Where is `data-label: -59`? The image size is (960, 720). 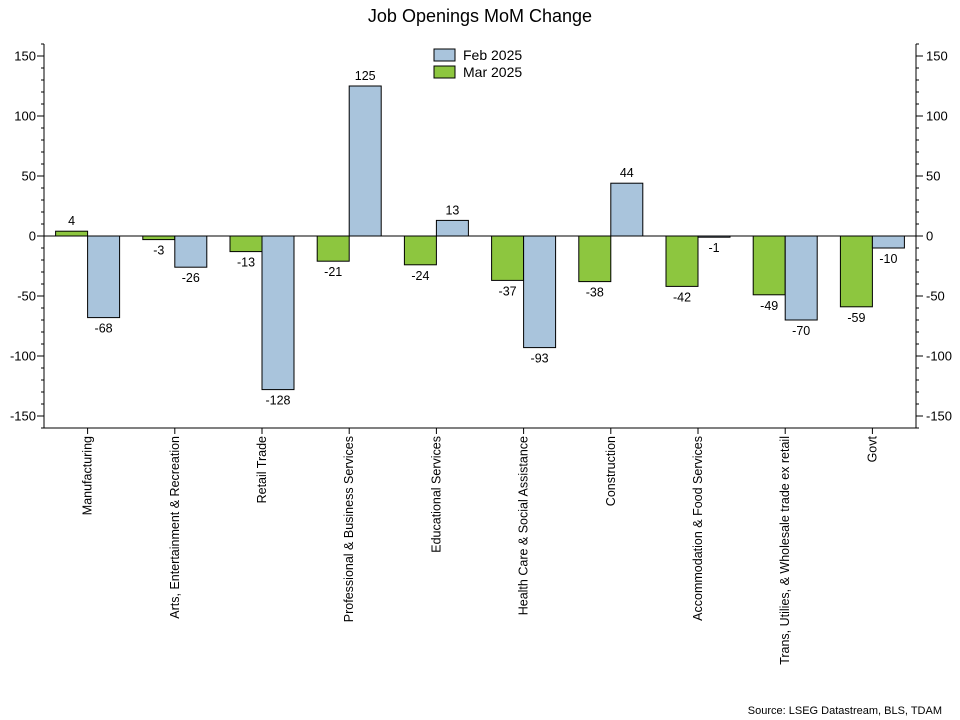
data-label: -59 is located at coordinates (856, 318).